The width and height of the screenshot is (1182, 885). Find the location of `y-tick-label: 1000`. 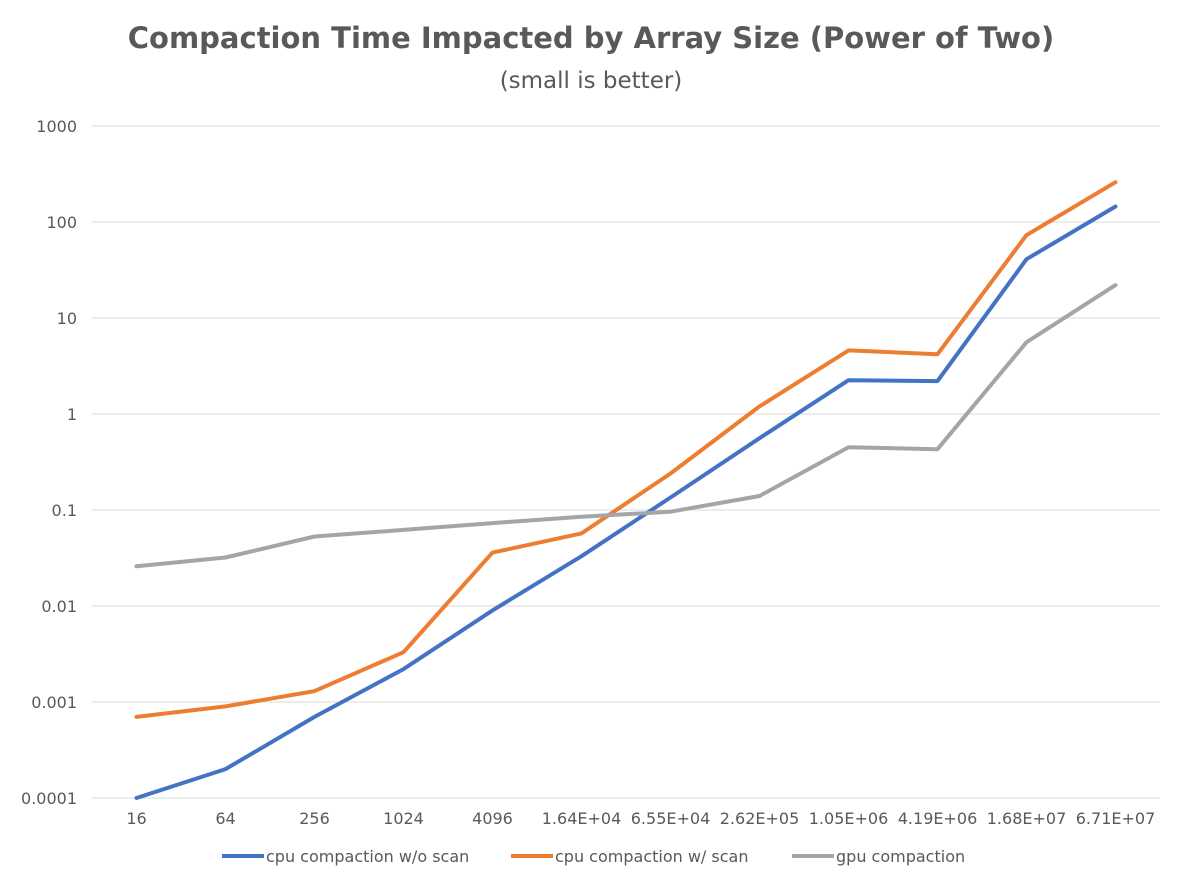

y-tick-label: 1000 is located at coordinates (56, 126).